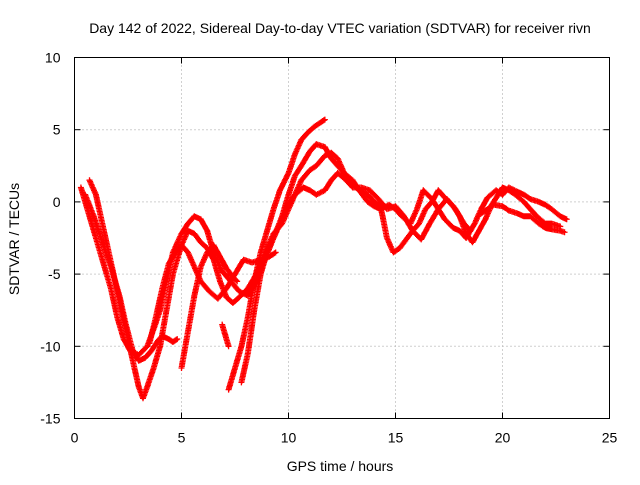 This screenshot has width=640, height=485. Describe the element at coordinates (75, 438) in the screenshot. I see `x-tick-label: 0` at that location.